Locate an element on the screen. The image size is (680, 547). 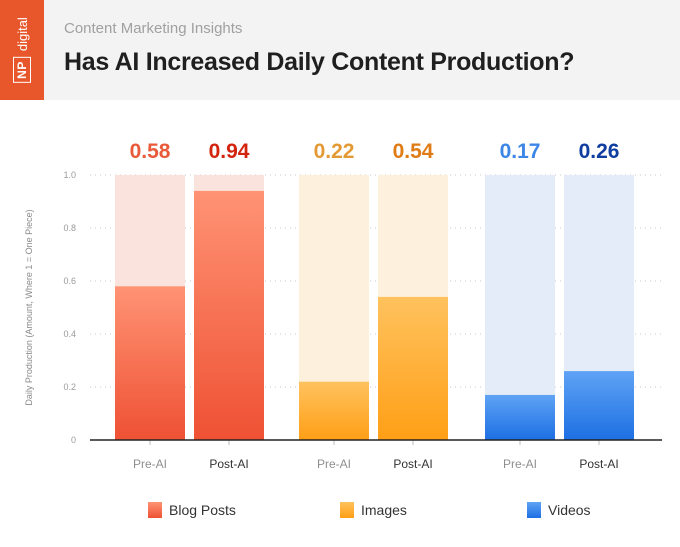
np-digital-logo: NP digital is located at coordinates (22, 50).